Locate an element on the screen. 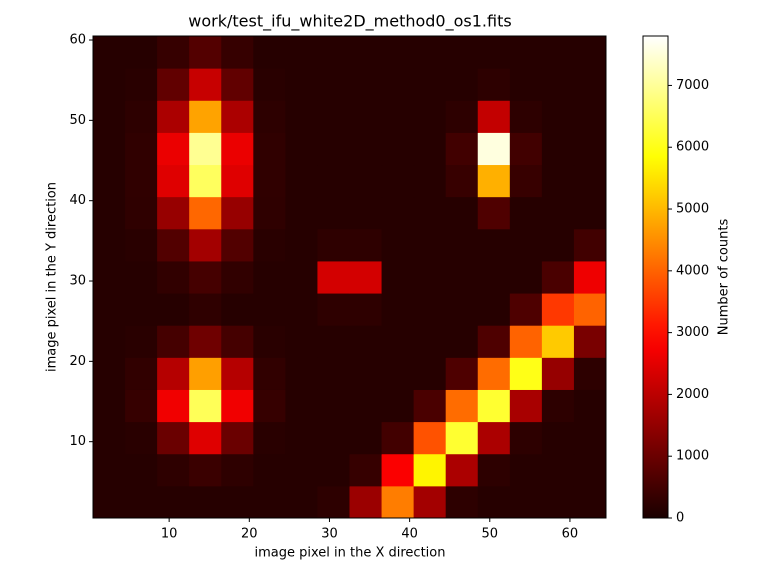 Image resolution: width=768 pixels, height=576 pixels. colorbar-tick-label: 2000 is located at coordinates (692, 394).